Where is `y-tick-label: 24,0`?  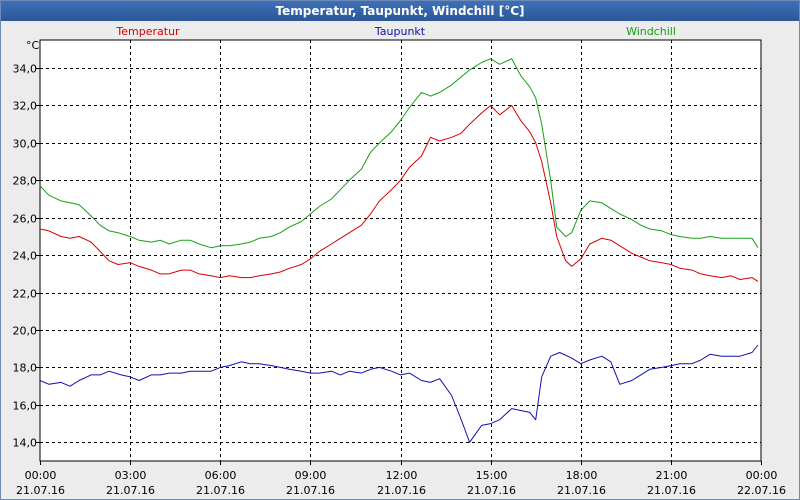 y-tick-label: 24,0 is located at coordinates (25, 256).